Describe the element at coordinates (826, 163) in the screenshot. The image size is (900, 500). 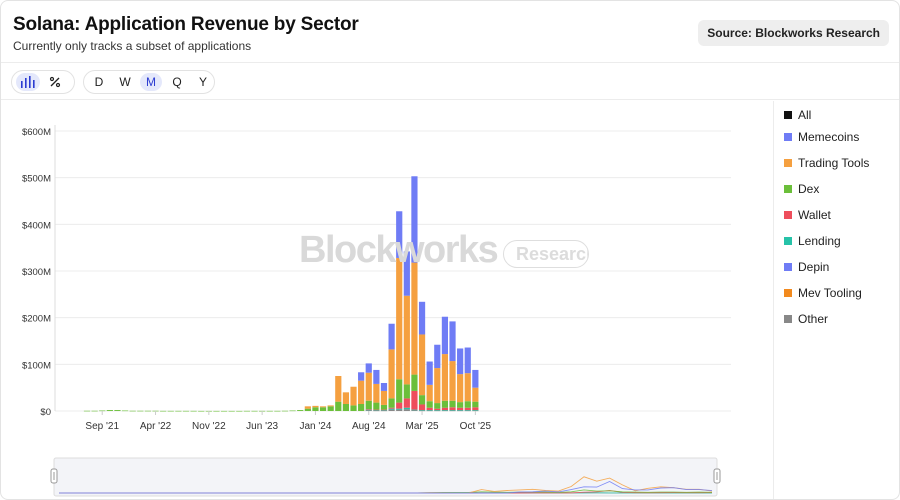
I see `legend-item-trading-tools: Trading Tools` at that location.